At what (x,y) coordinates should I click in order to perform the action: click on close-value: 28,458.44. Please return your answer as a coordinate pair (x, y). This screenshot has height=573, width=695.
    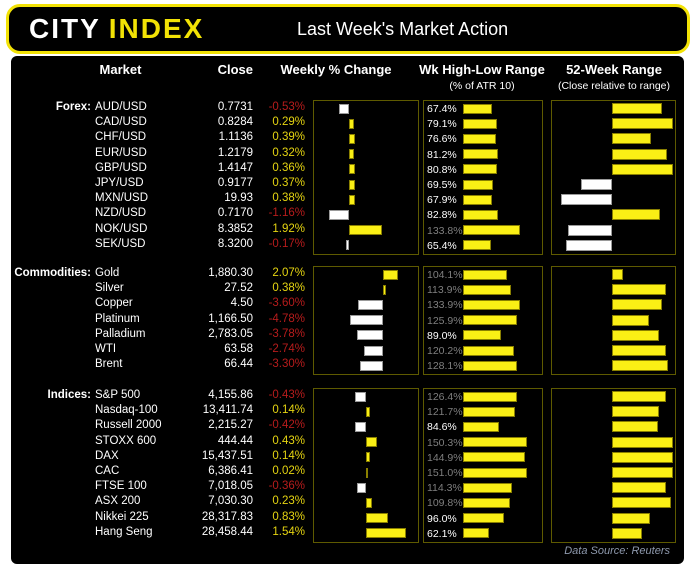
    Looking at the image, I should click on (227, 531).